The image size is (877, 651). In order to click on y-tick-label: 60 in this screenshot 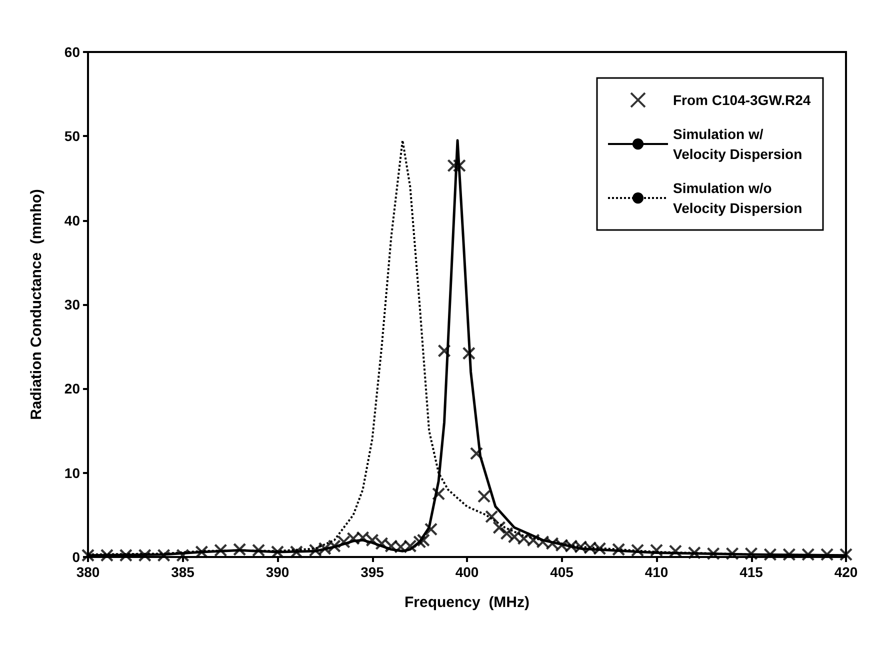, I will do `click(72, 52)`.